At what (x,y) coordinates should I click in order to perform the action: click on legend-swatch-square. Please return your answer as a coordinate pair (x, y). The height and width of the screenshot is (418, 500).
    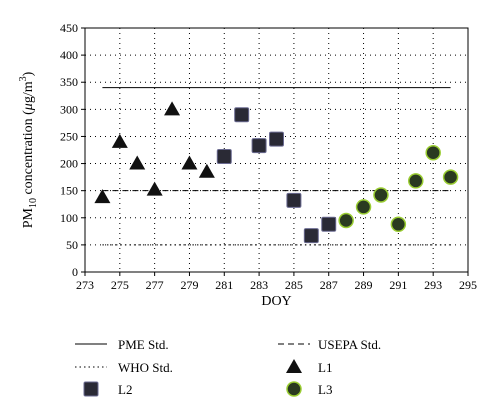
    Looking at the image, I should click on (91, 389).